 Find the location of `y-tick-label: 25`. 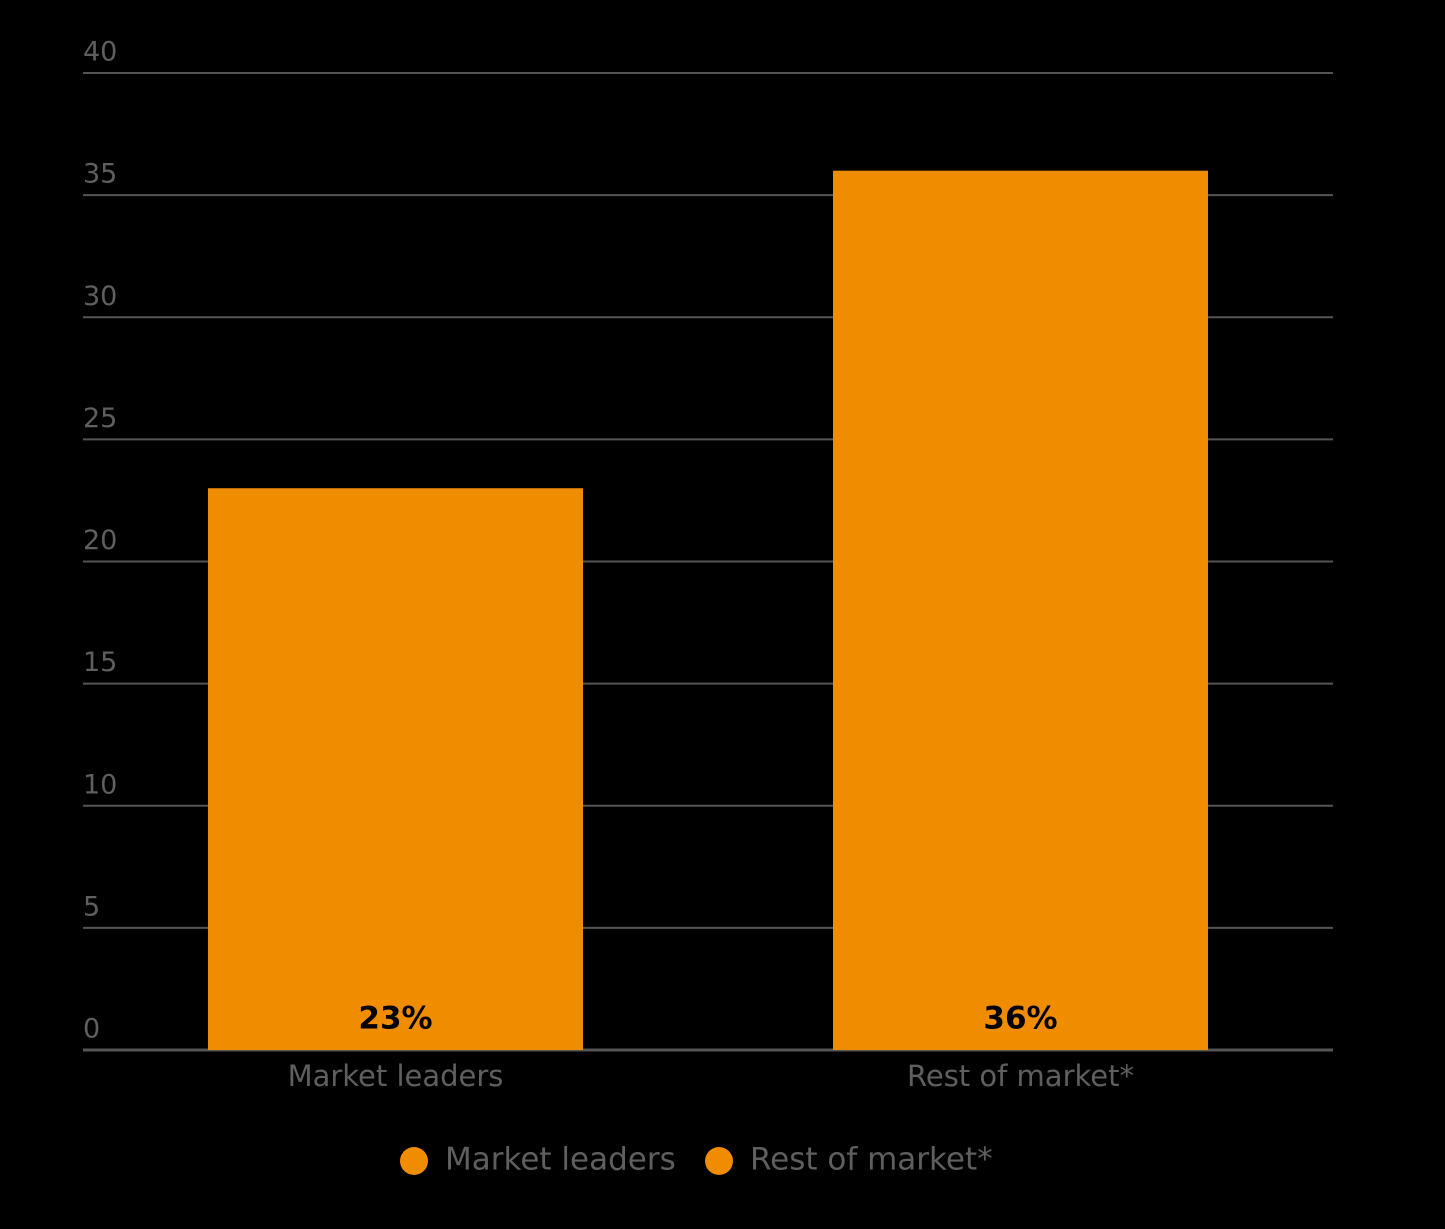

y-tick-label: 25 is located at coordinates (100, 418).